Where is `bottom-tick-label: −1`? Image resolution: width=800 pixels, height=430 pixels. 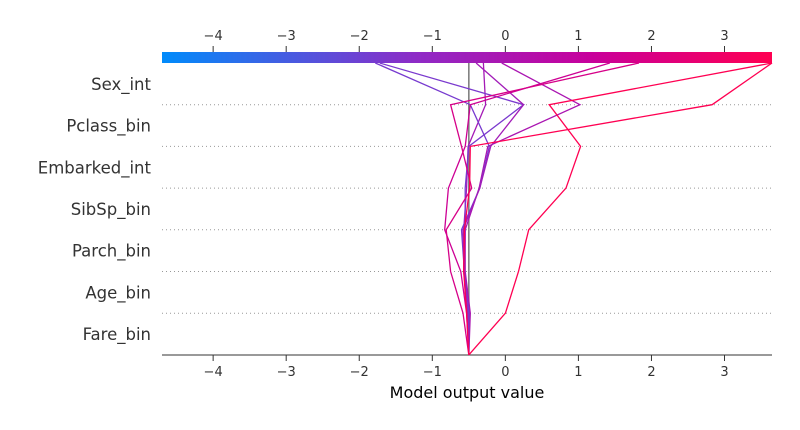 bottom-tick-label: −1 is located at coordinates (432, 372).